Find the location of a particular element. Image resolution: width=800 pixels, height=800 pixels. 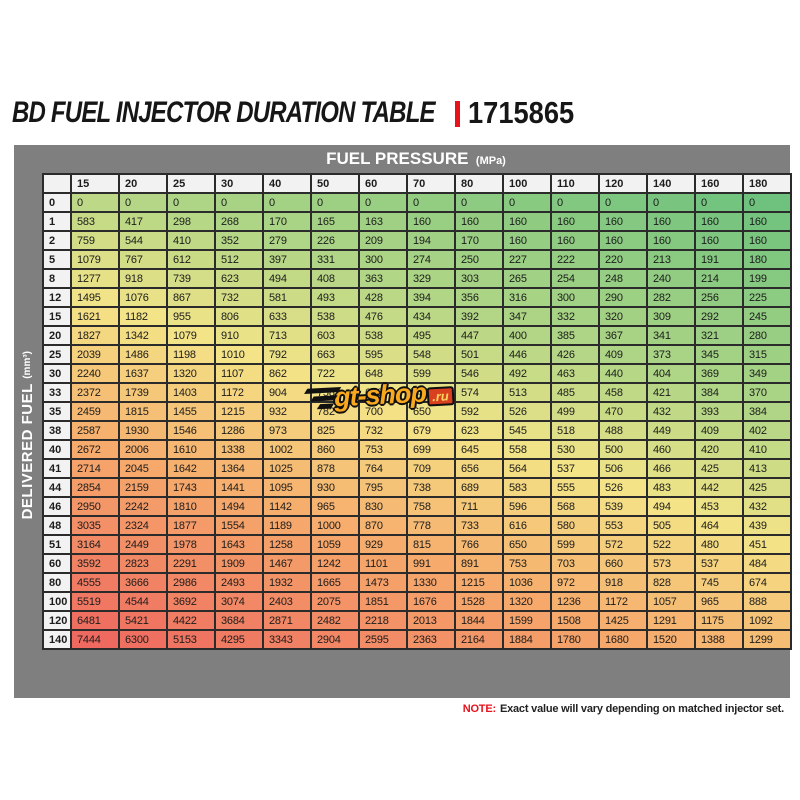

table-cell: 451 is located at coordinates (767, 544).